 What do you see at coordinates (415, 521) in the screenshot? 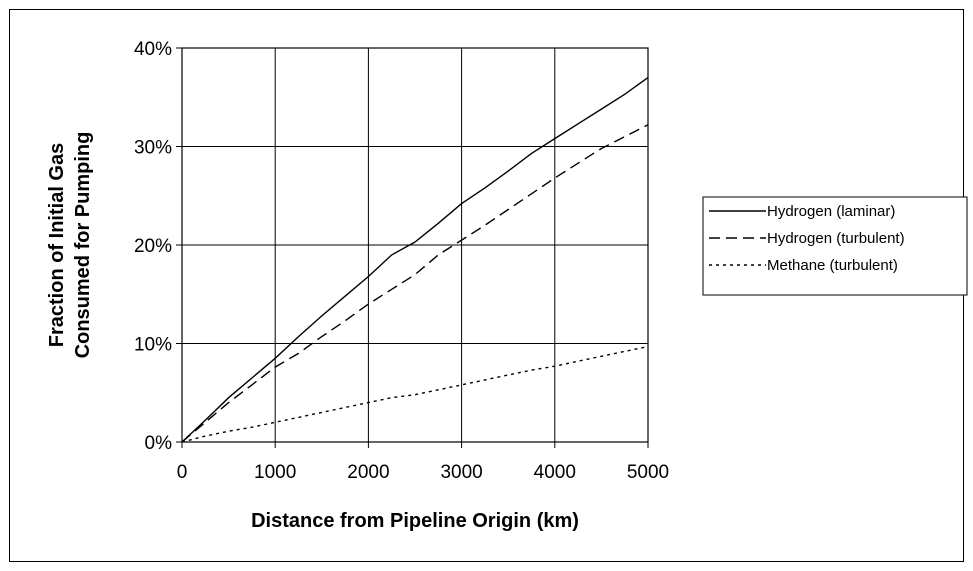
I see `x-axis-title: Distance from Pipeline Origin (km)` at bounding box center [415, 521].